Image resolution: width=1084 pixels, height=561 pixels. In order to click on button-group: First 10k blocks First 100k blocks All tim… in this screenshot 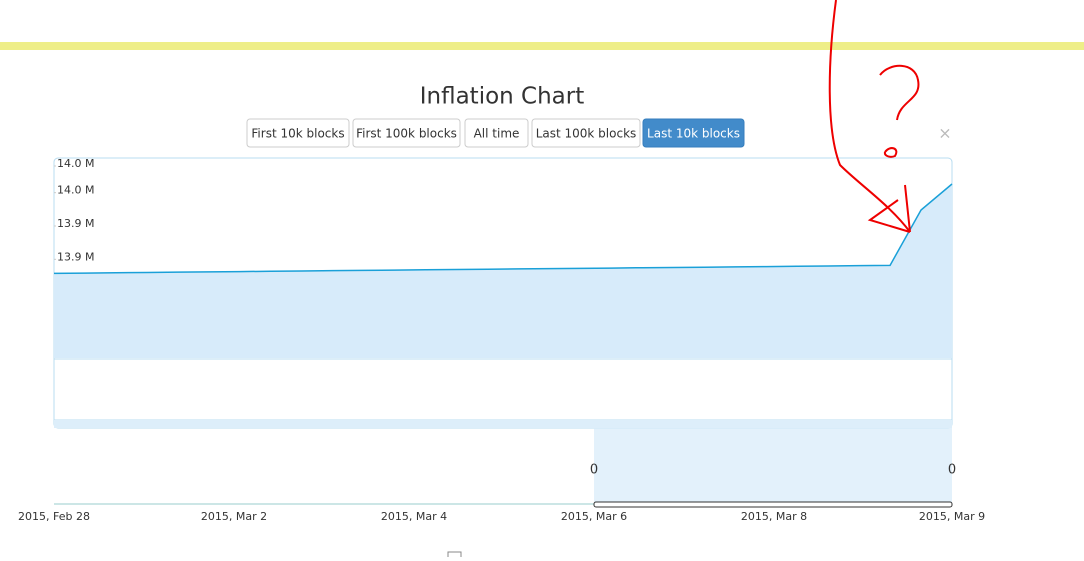, I will do `click(495, 133)`.